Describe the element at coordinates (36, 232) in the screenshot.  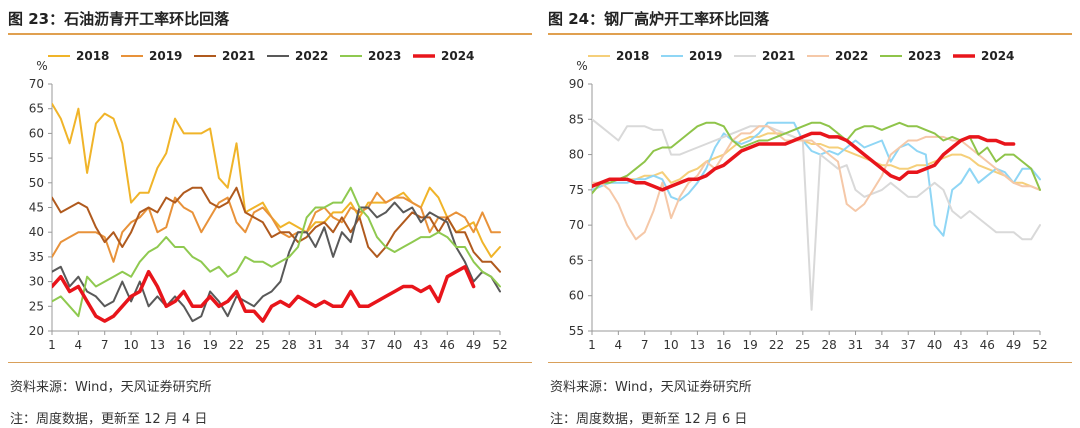
I see `y-tick-label: 40` at that location.